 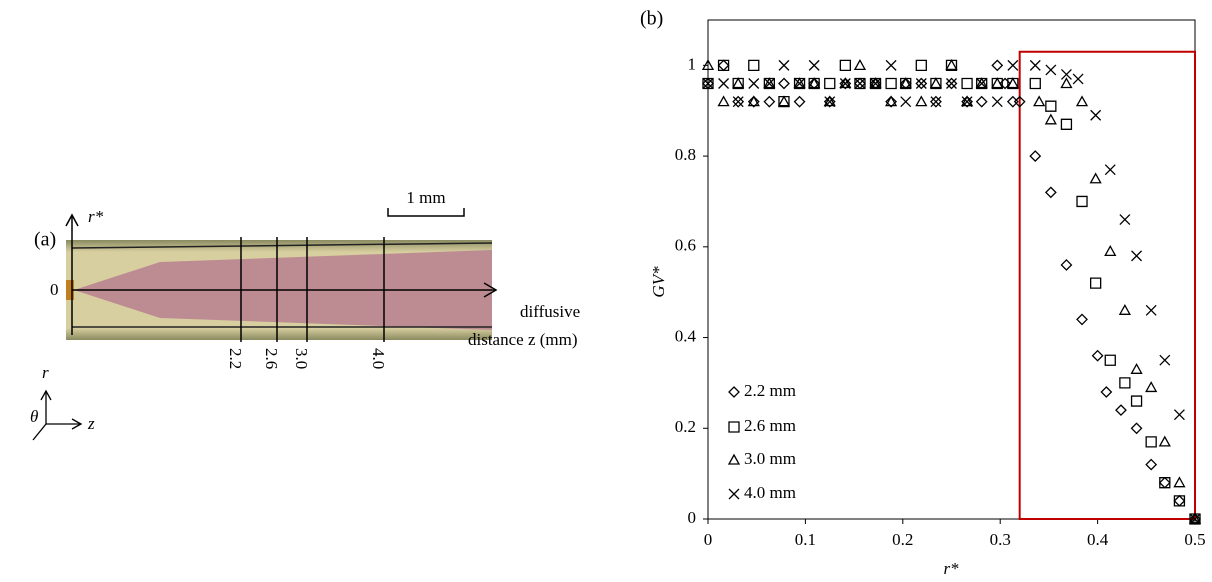 What do you see at coordinates (301, 358) in the screenshot?
I see `position-label: 3.0` at bounding box center [301, 358].